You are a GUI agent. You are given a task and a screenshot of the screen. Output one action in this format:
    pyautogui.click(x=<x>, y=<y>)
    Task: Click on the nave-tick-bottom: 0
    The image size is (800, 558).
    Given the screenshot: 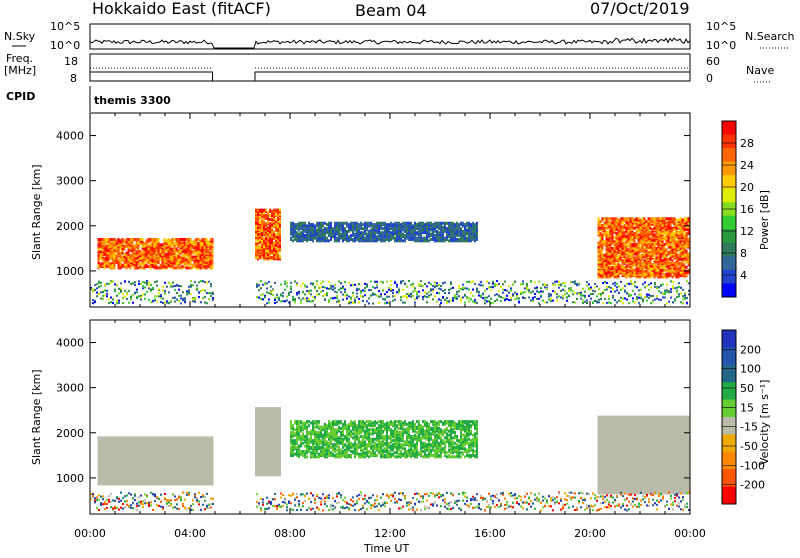 What is the action you would take?
    pyautogui.click(x=709, y=78)
    